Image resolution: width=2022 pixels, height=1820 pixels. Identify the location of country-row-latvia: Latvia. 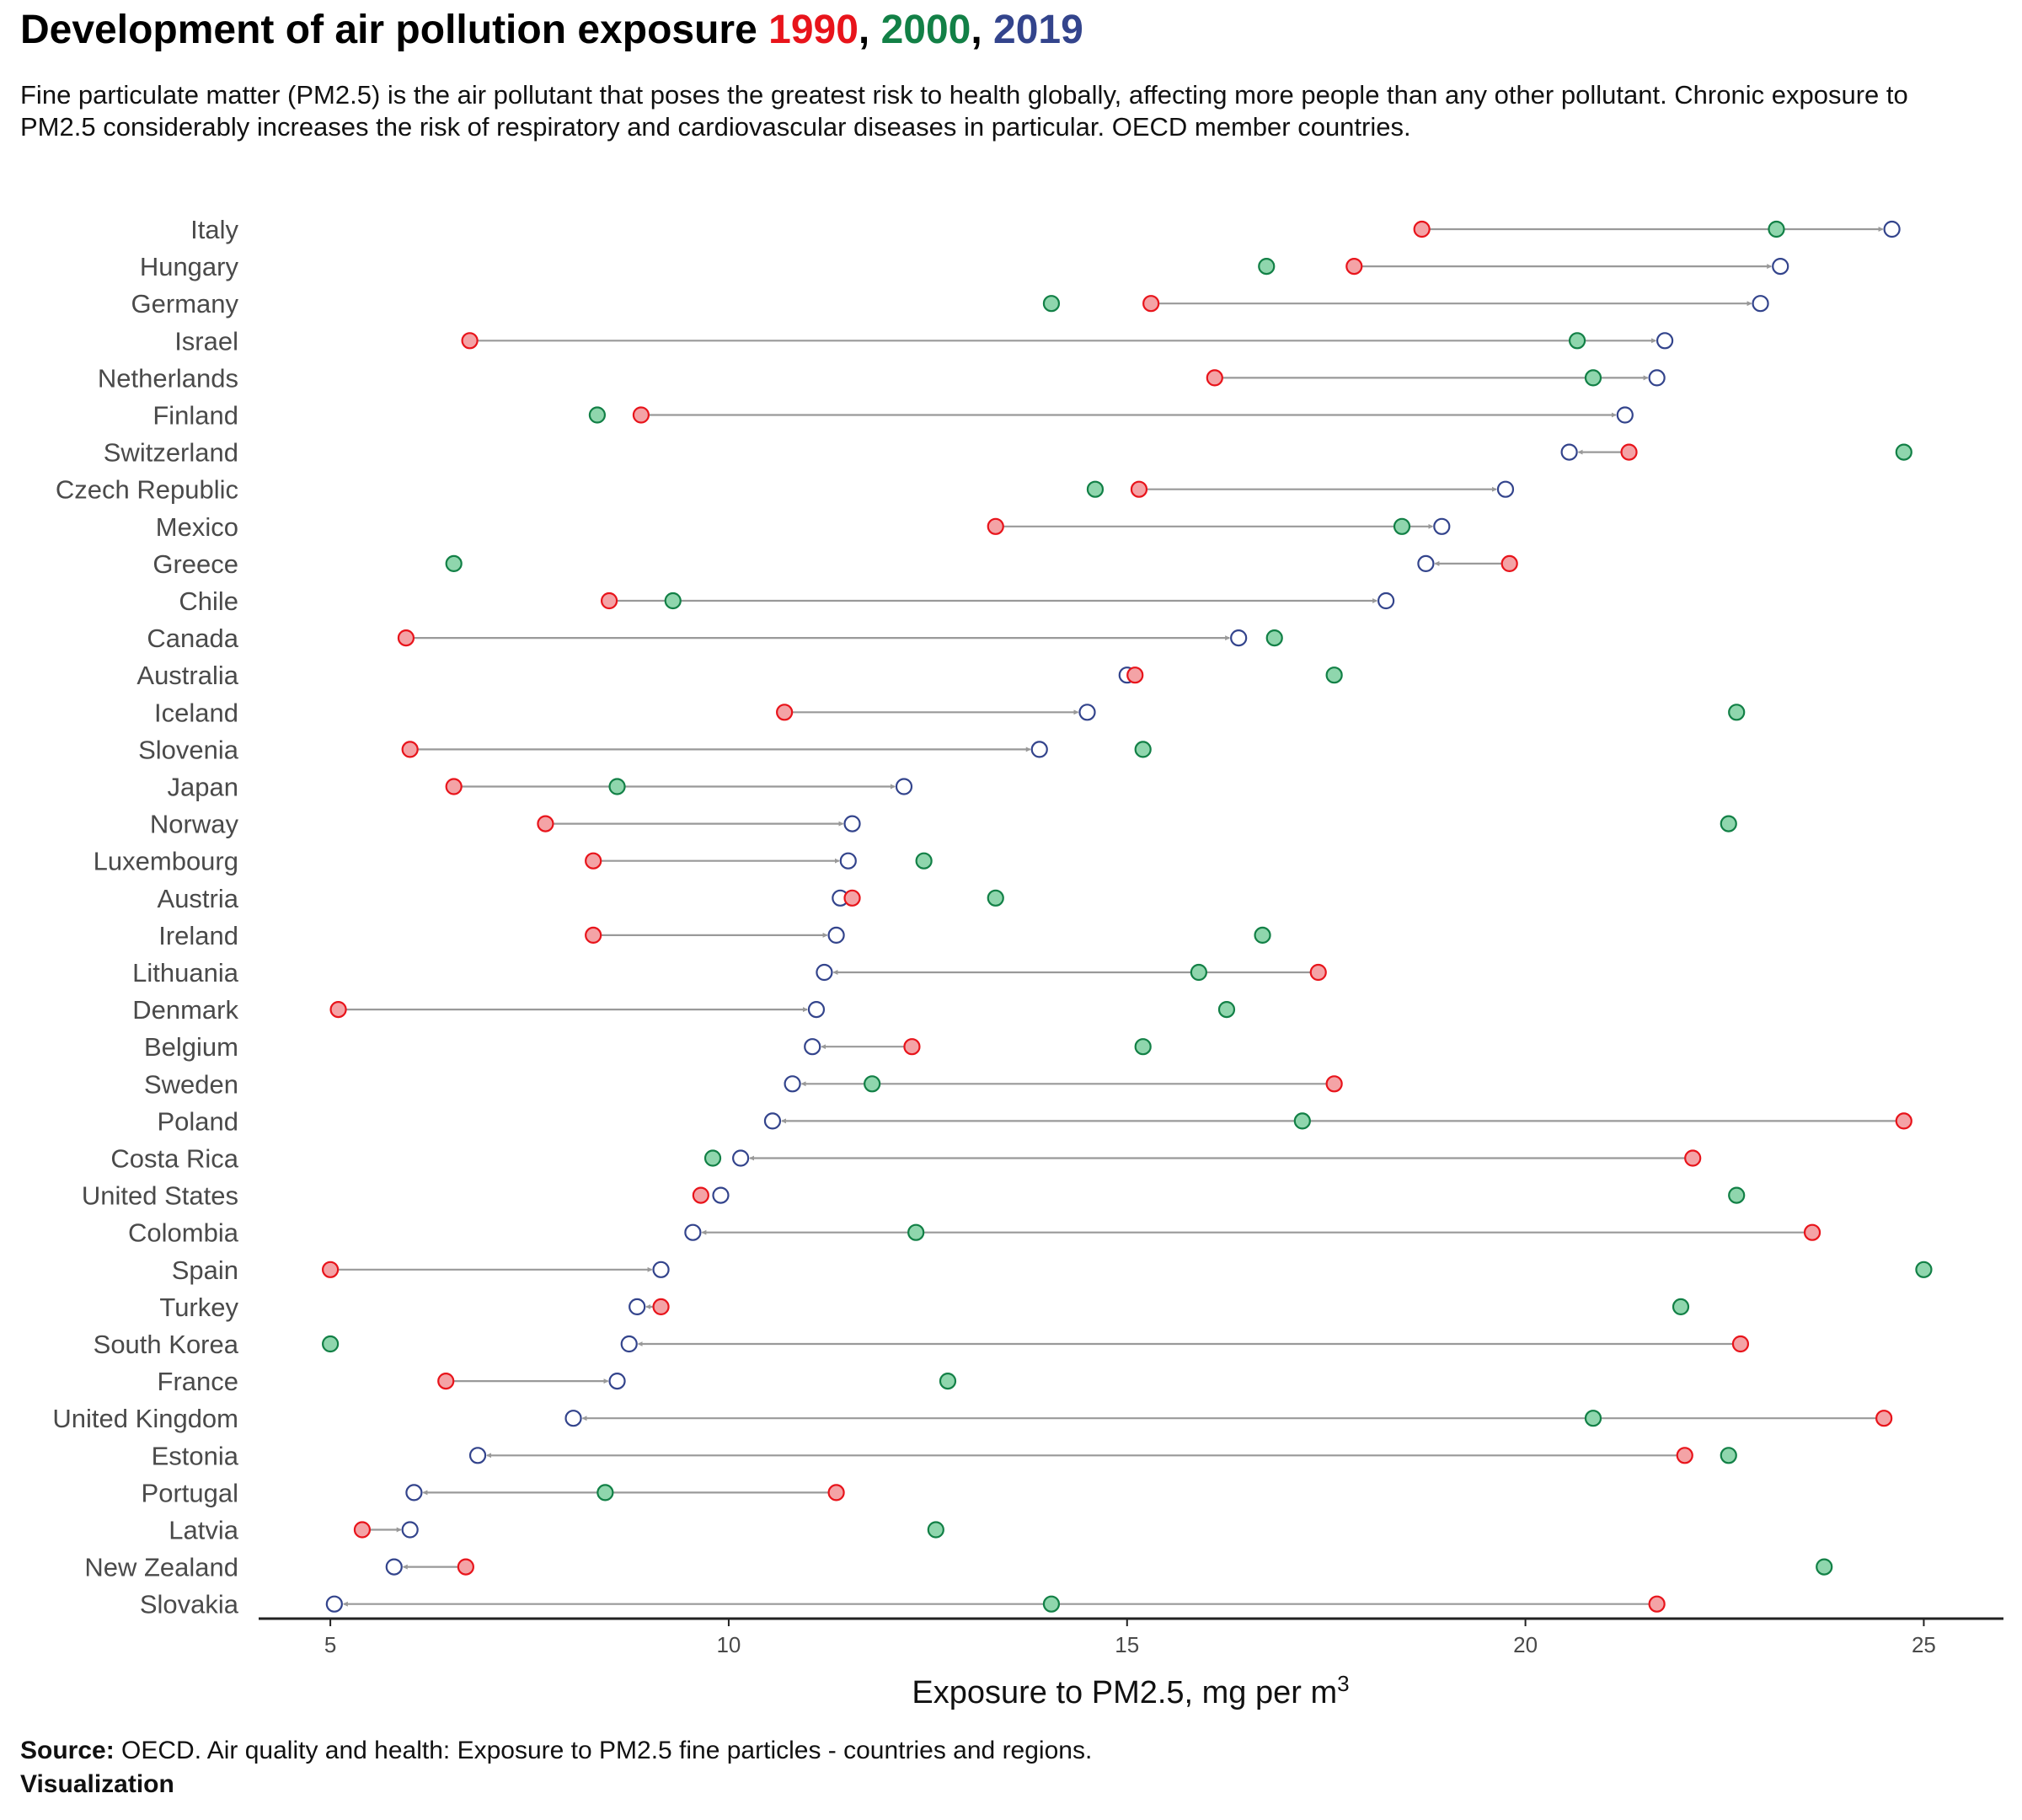
(556, 1530).